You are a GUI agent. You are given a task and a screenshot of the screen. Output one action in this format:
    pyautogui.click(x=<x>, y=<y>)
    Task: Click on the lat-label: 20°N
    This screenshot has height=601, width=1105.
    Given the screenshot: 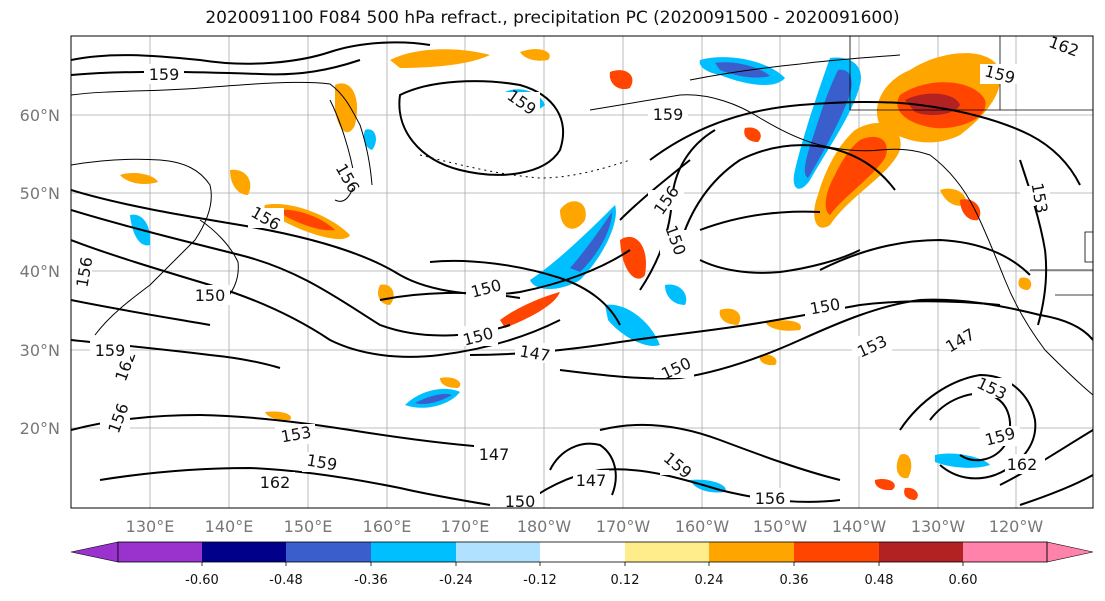 What is the action you would take?
    pyautogui.click(x=40, y=428)
    